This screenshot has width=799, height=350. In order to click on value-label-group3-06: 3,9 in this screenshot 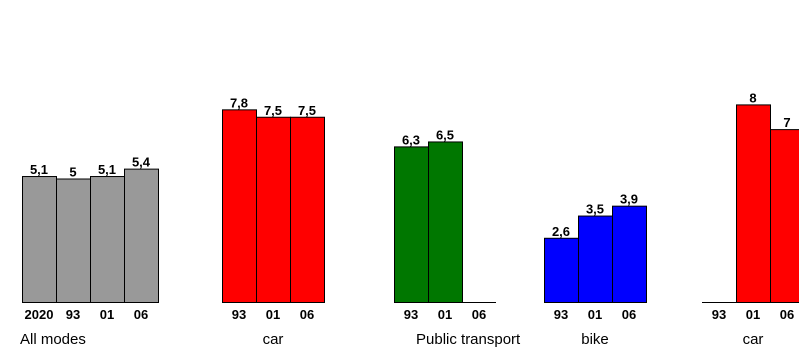, I will do `click(629, 199)`.